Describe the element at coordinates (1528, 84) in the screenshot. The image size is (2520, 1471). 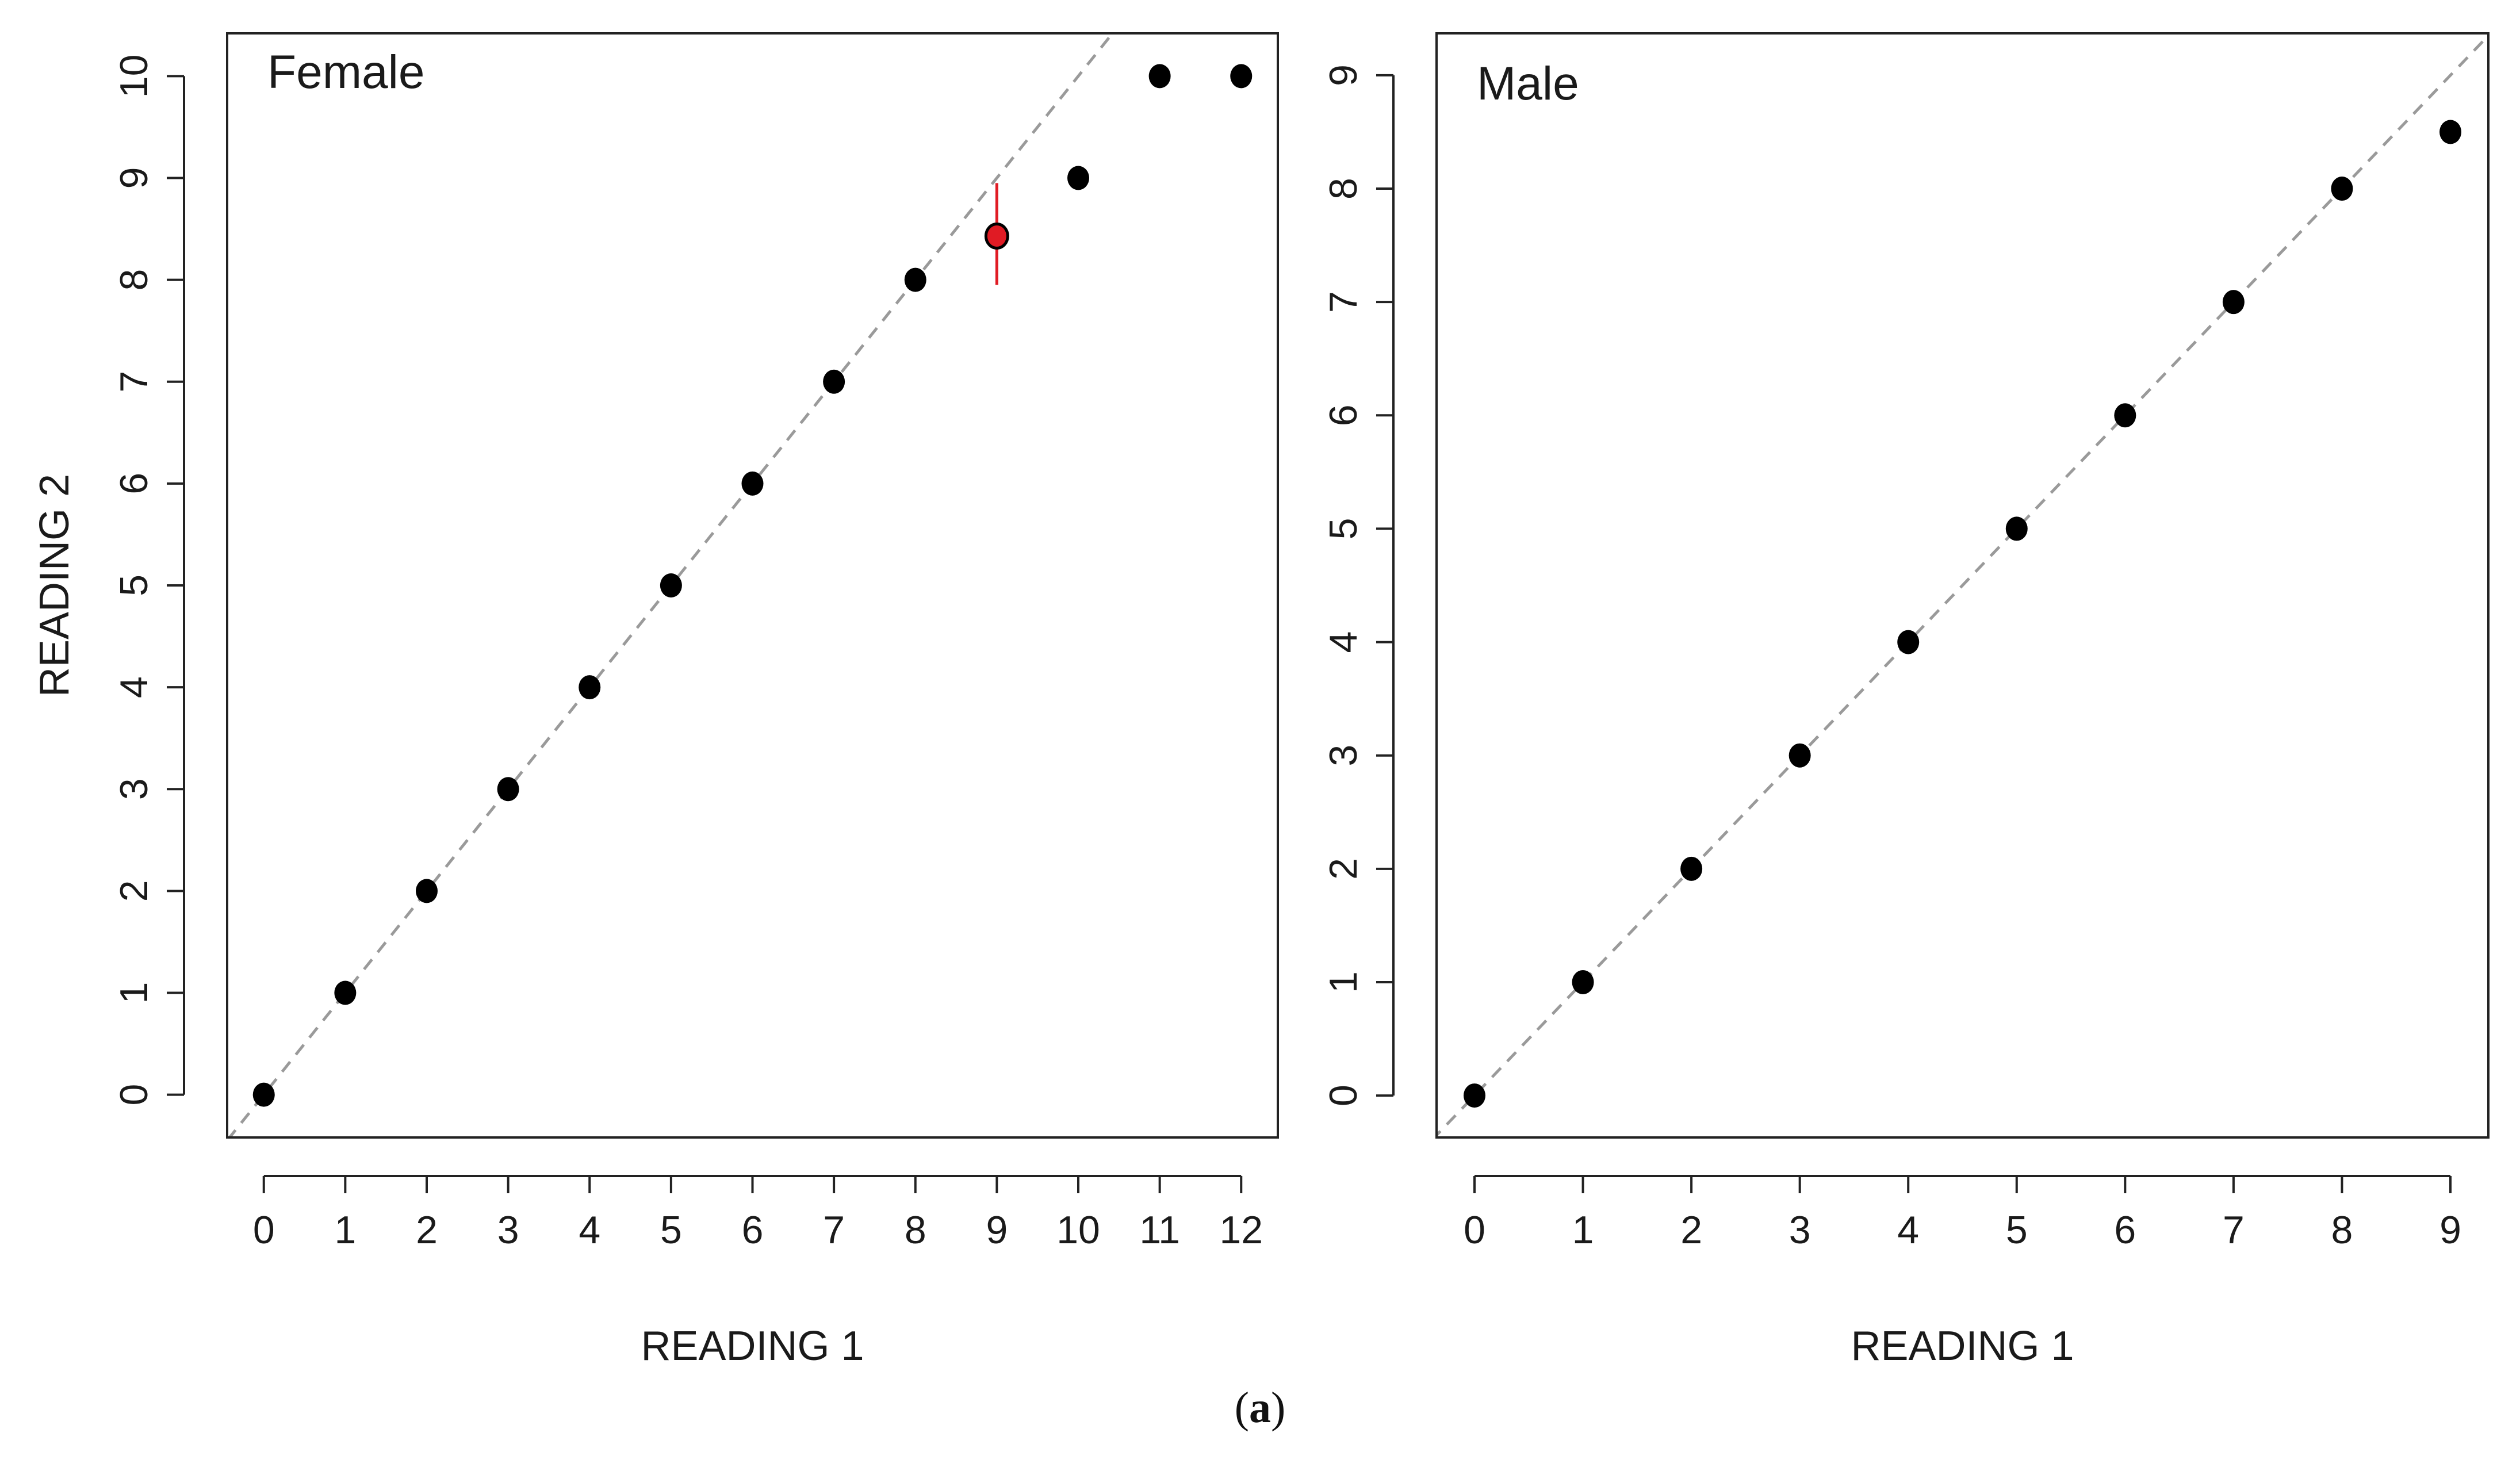
I see `panel-title: Male` at that location.